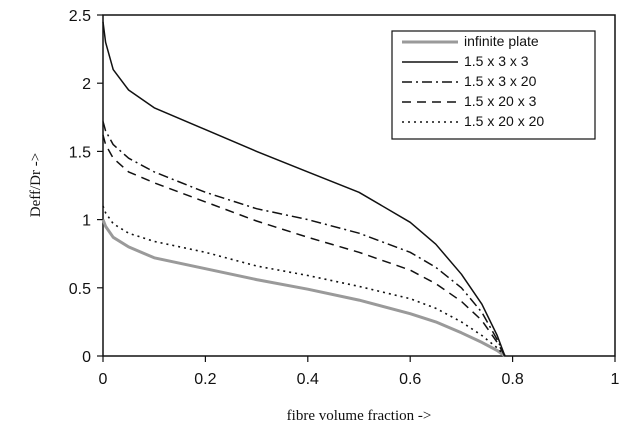  I want to click on legend-label: infinite plate, so click(501, 41).